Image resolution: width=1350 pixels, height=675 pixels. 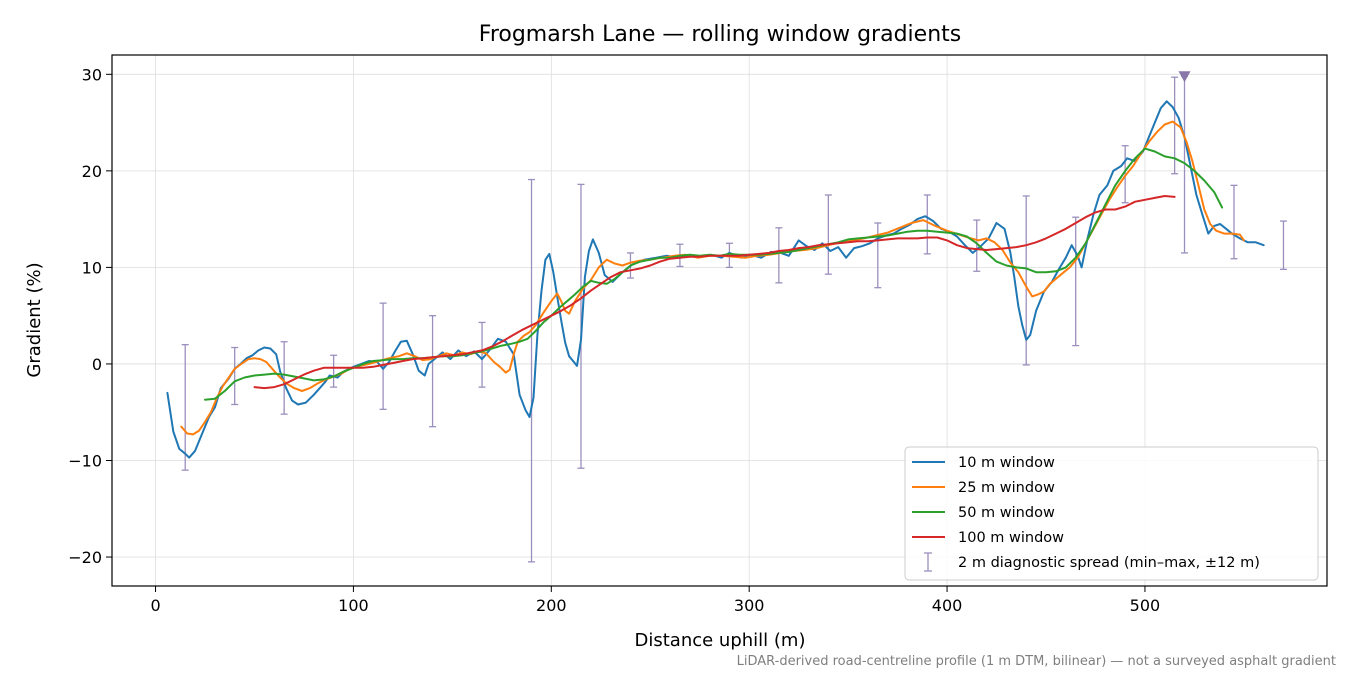 I want to click on legend-item: 2 m diagnostic spread (min–max, ±12 m), so click(x=1092, y=562).